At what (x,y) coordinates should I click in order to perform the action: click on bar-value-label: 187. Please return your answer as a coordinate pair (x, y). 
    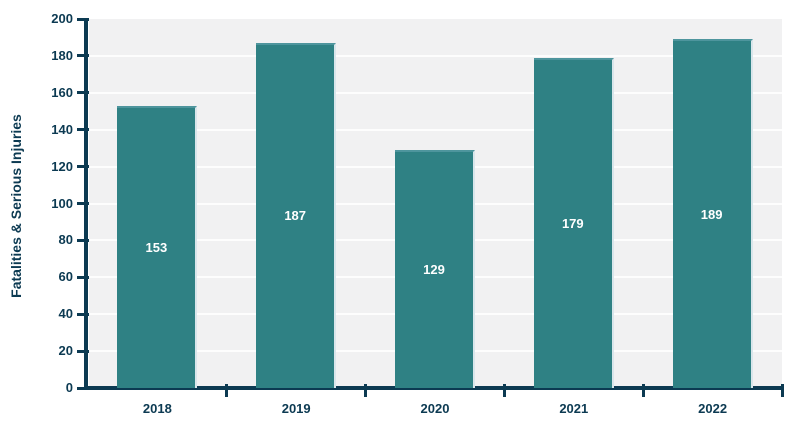
    Looking at the image, I should click on (295, 216).